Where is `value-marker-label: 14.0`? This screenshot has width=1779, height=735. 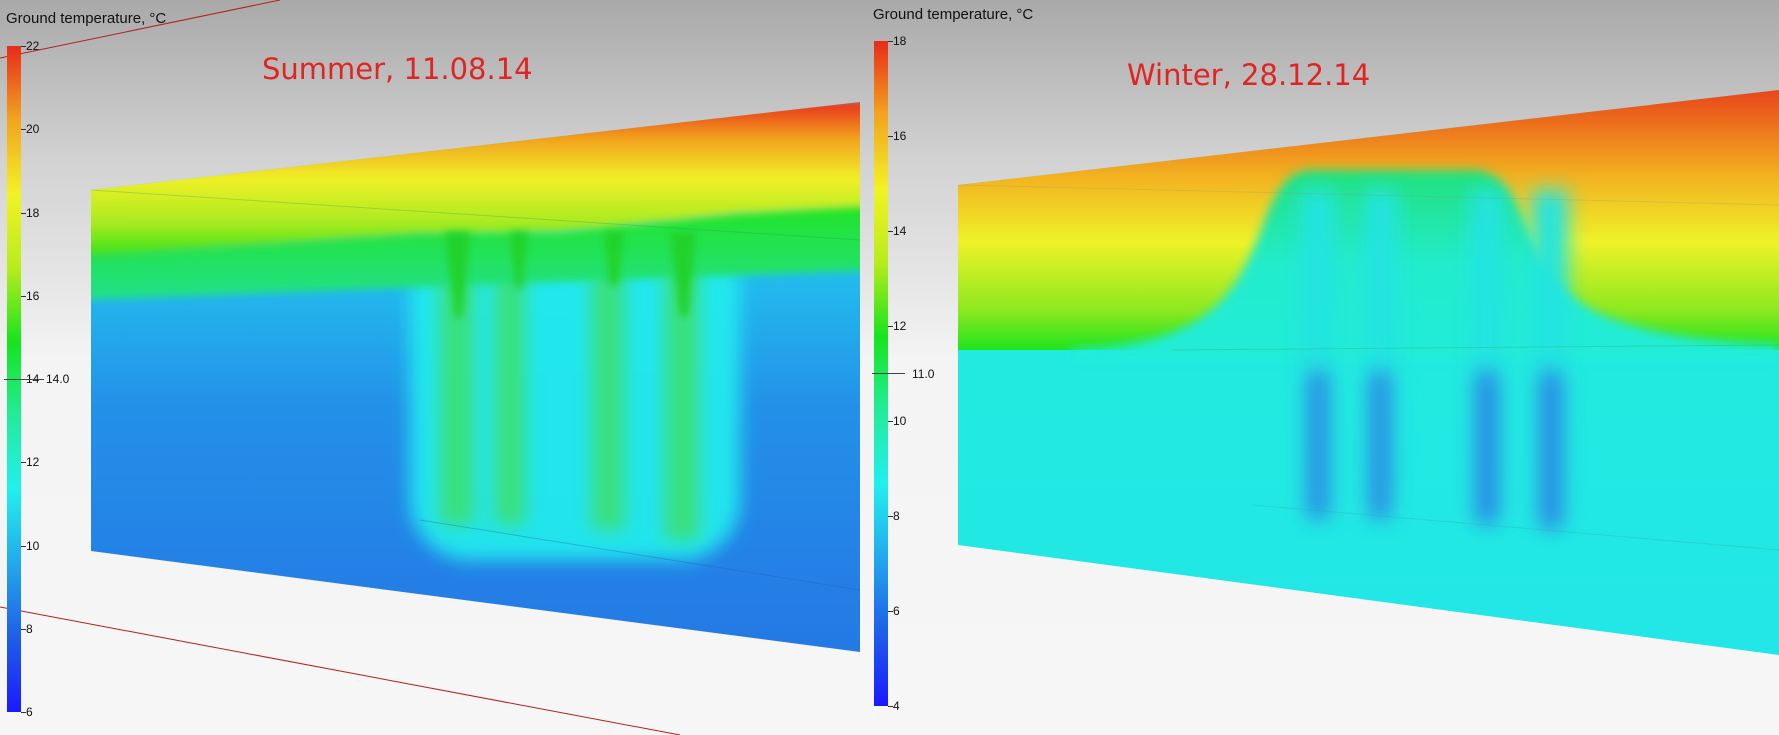 value-marker-label: 14.0 is located at coordinates (58, 379).